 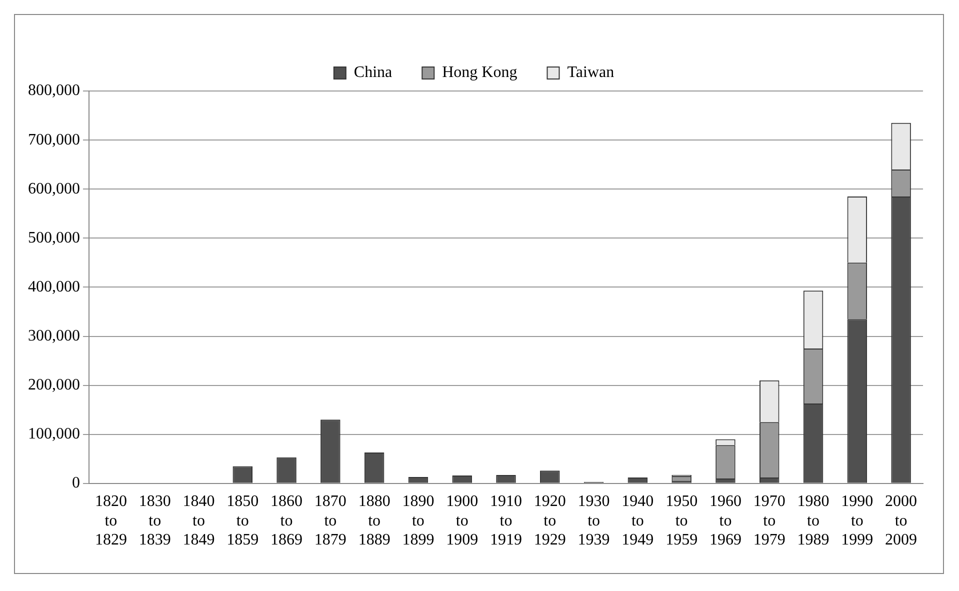 I want to click on x-tick-label: 1870 to 1879, so click(x=330, y=521).